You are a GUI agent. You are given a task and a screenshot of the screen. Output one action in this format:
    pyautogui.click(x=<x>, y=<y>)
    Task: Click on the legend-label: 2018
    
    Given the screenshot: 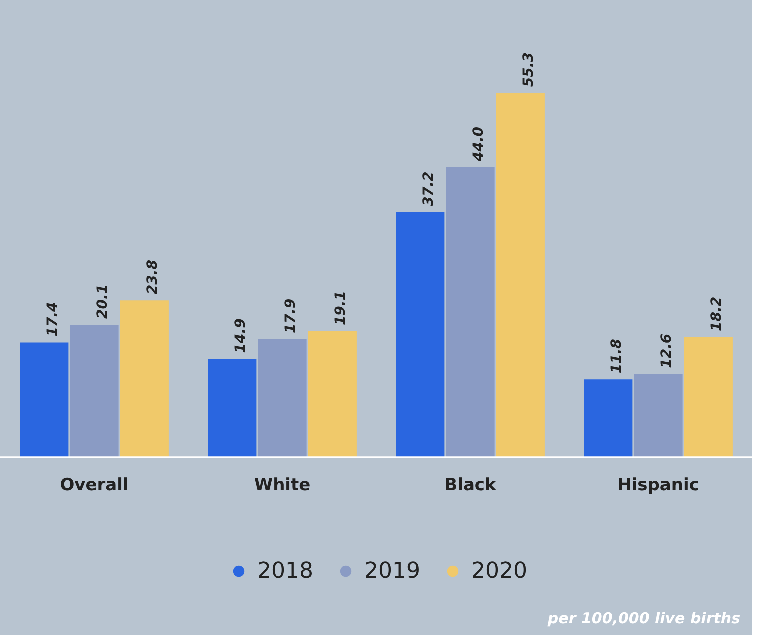 What is the action you would take?
    pyautogui.click(x=286, y=571)
    